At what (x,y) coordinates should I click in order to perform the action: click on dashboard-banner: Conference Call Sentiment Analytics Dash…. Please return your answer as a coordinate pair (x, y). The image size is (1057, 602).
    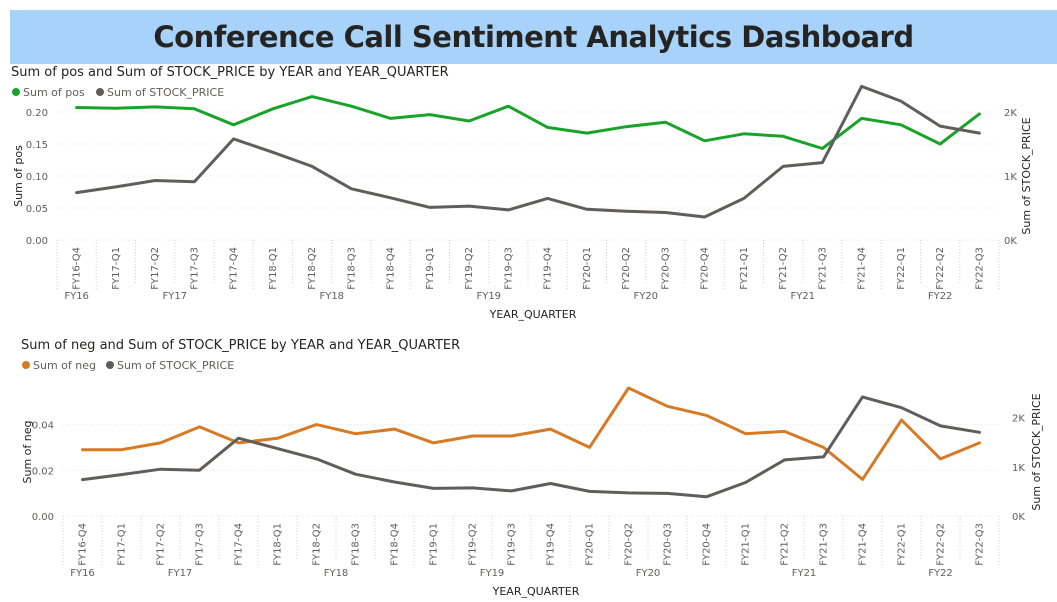
    Looking at the image, I should click on (533, 37).